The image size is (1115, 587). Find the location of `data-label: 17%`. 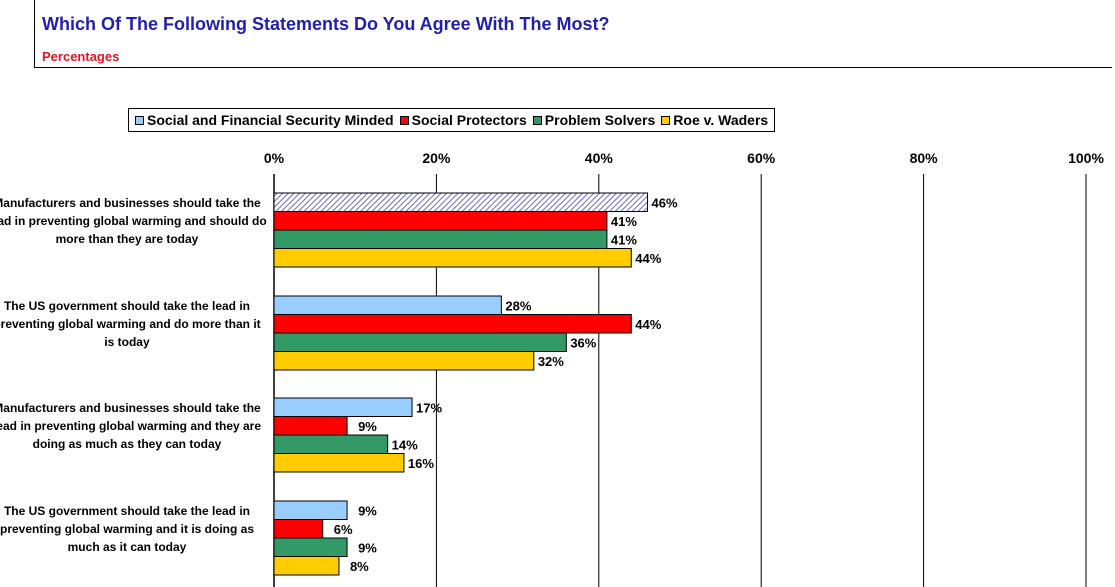

data-label: 17% is located at coordinates (429, 407).